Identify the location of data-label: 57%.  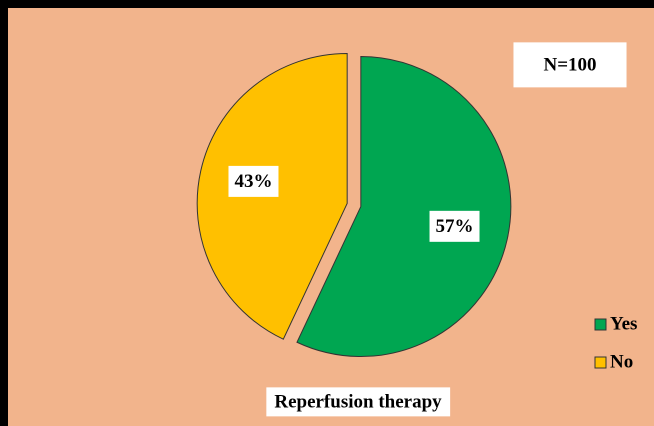
(455, 226).